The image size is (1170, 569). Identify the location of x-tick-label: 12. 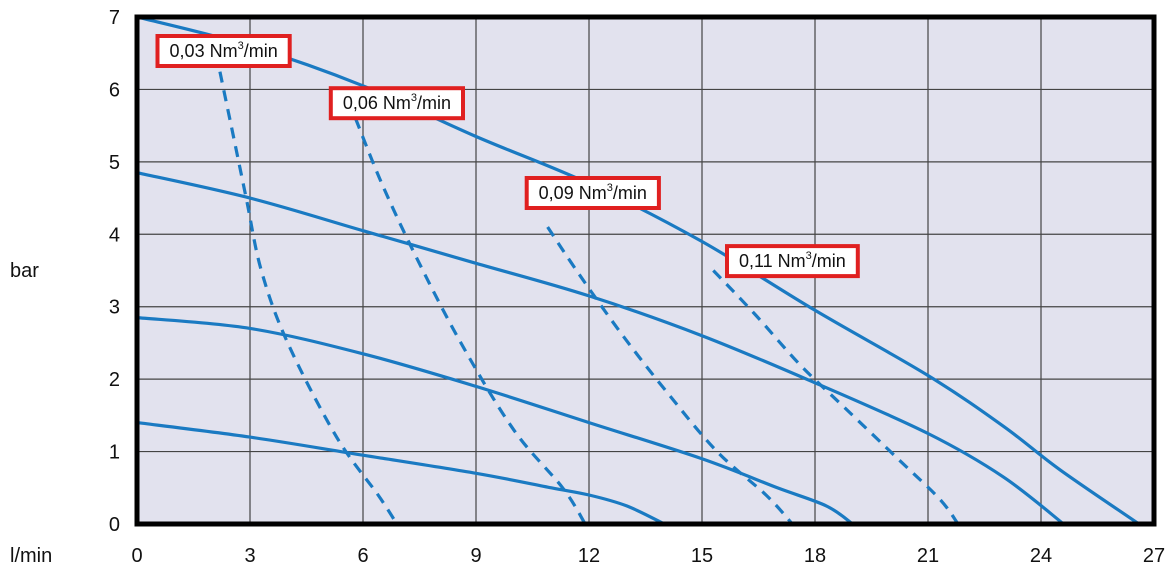
(589, 556).